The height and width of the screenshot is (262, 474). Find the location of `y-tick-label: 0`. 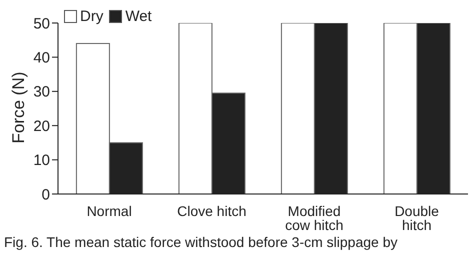

y-tick-label: 0 is located at coordinates (46, 195).